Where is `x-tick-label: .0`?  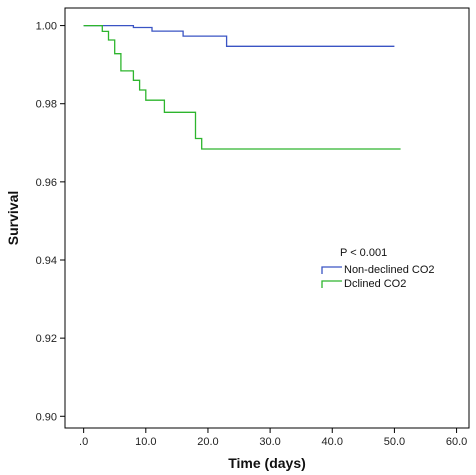 x-tick-label: .0 is located at coordinates (83, 442).